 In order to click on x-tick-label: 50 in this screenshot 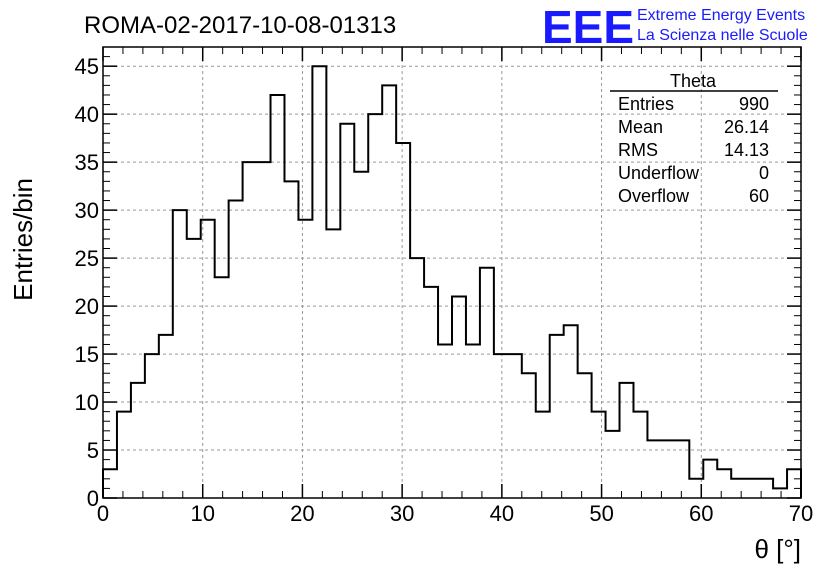, I will do `click(601, 513)`.